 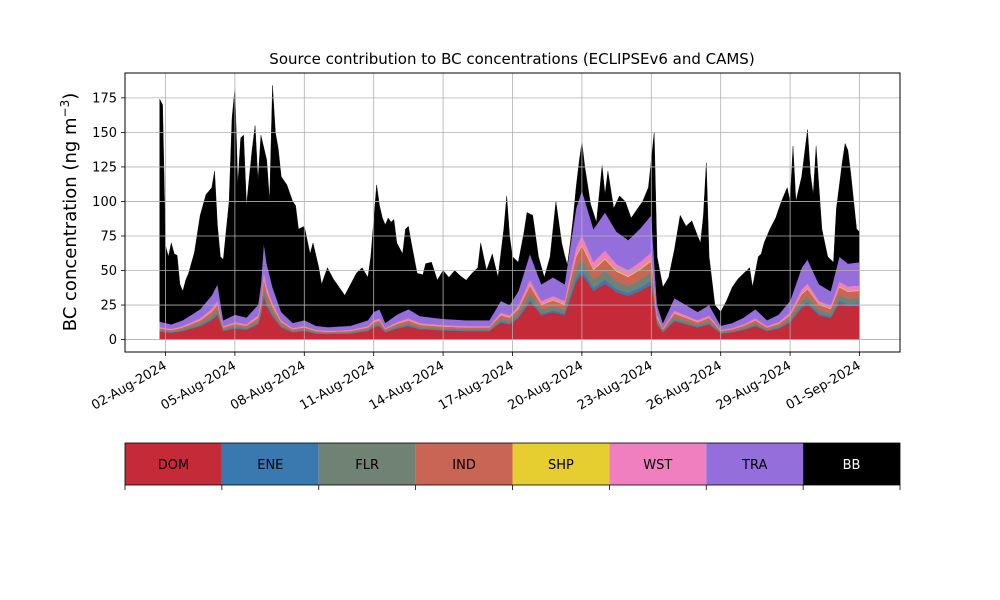 I want to click on legend-swatch-tra, so click(x=755, y=464).